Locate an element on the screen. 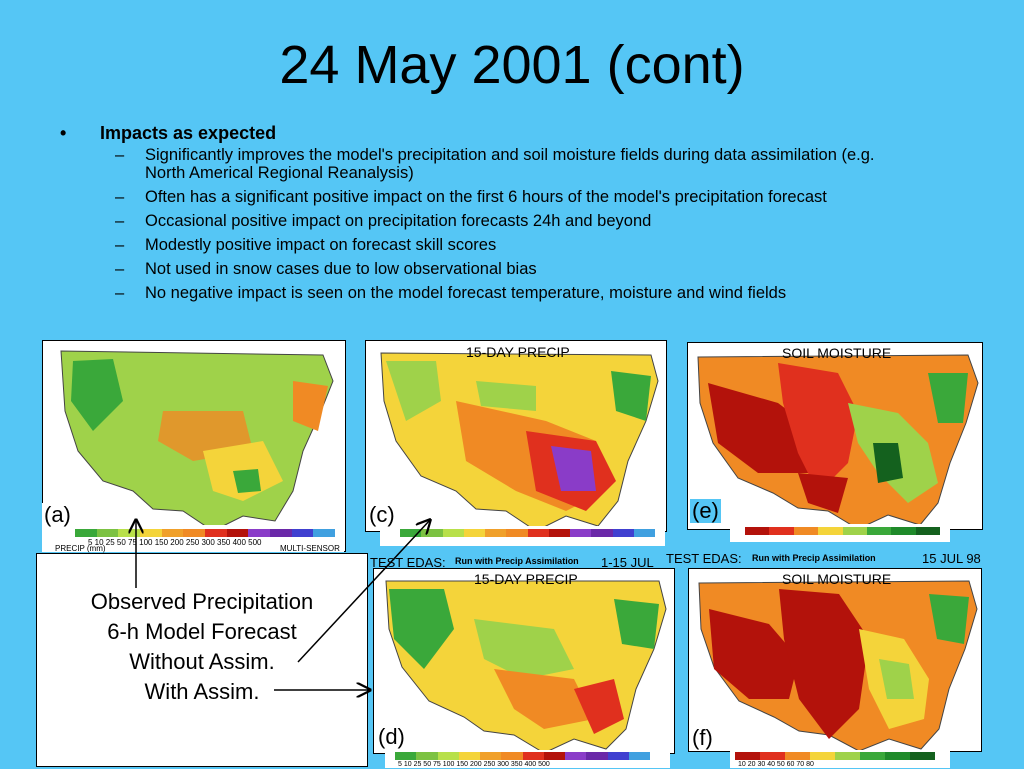 The image size is (1024, 769). map-precip-no-assim is located at coordinates (516, 436).